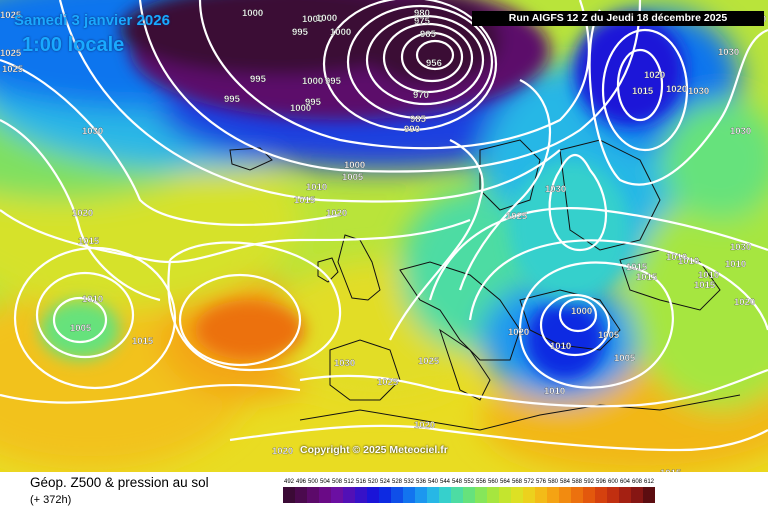  I want to click on legend-value: 612, so click(648, 482).